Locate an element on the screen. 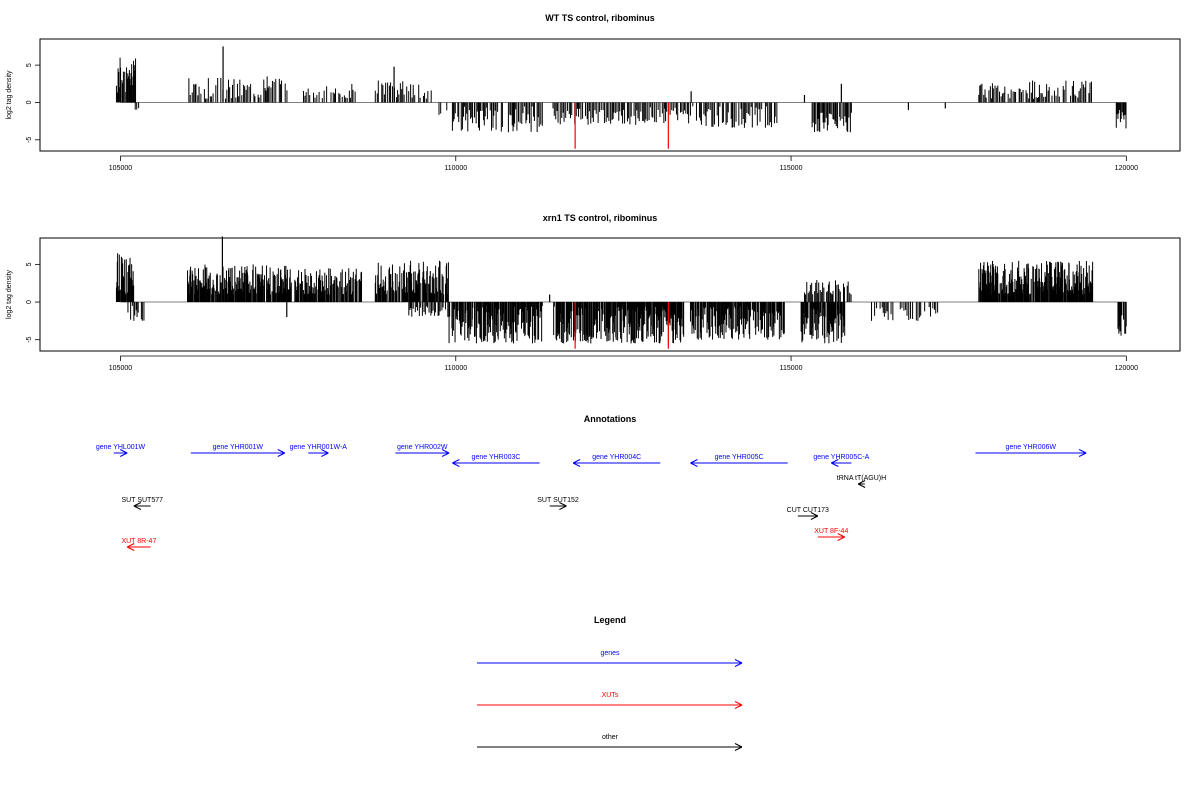 Image resolution: width=1200 pixels, height=800 pixels. feature-label: gene YHR001W-A is located at coordinates (319, 447).